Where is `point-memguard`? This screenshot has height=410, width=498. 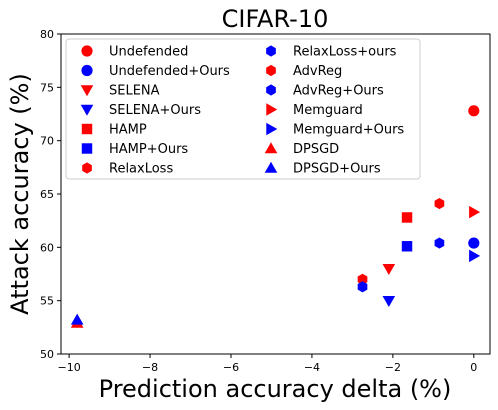
point-memguard is located at coordinates (475, 212).